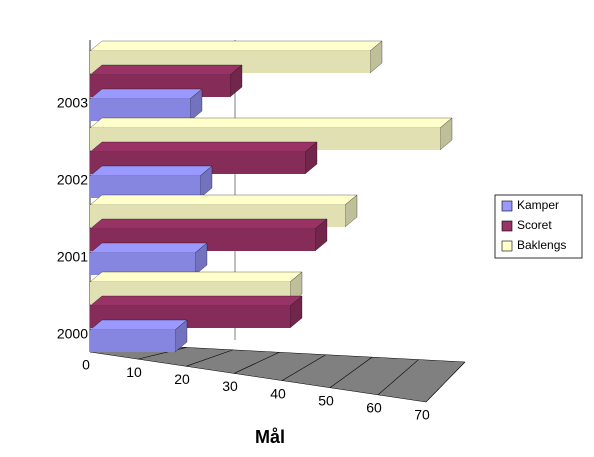 The image size is (594, 457). What do you see at coordinates (538, 205) in the screenshot?
I see `legend-label: Kamper` at bounding box center [538, 205].